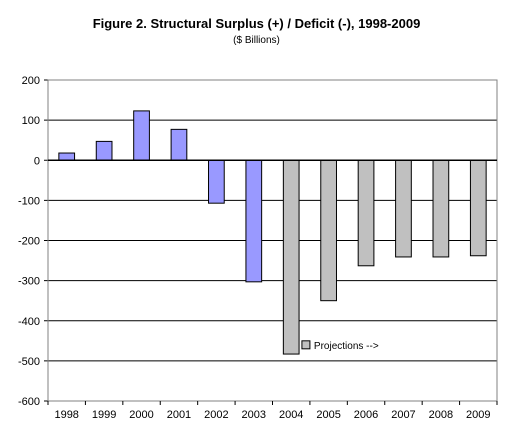  What do you see at coordinates (31, 81) in the screenshot?
I see `y-tick-label: 200` at bounding box center [31, 81].